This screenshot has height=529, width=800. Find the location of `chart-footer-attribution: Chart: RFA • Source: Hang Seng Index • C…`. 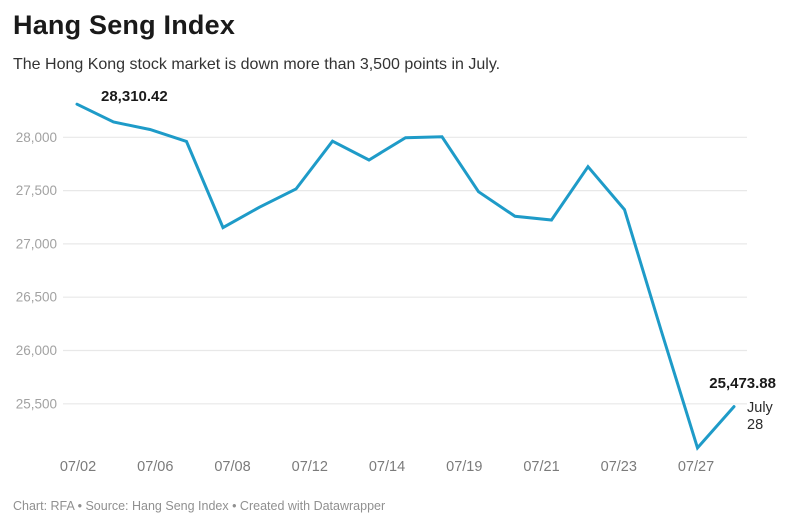

chart-footer-attribution: Chart: RFA • Source: Hang Seng Index • C… is located at coordinates (199, 506).